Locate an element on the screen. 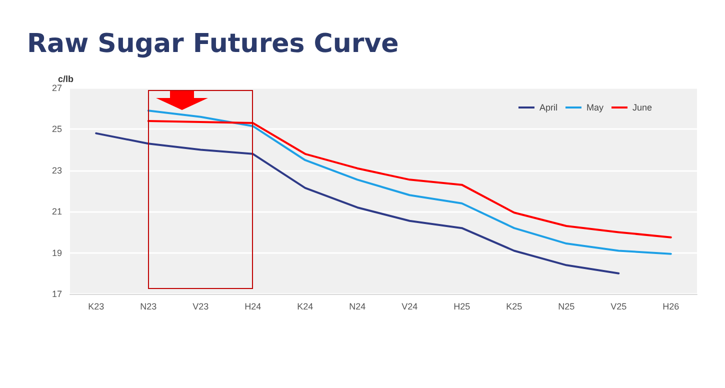 This screenshot has width=725, height=388. x-tick-label: N24 is located at coordinates (357, 307).